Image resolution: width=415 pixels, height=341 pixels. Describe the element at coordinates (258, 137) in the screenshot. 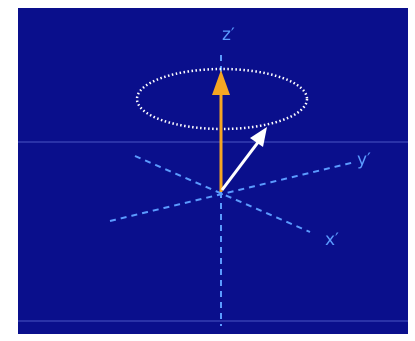

I see `precessing-vector-arrowhead` at that location.